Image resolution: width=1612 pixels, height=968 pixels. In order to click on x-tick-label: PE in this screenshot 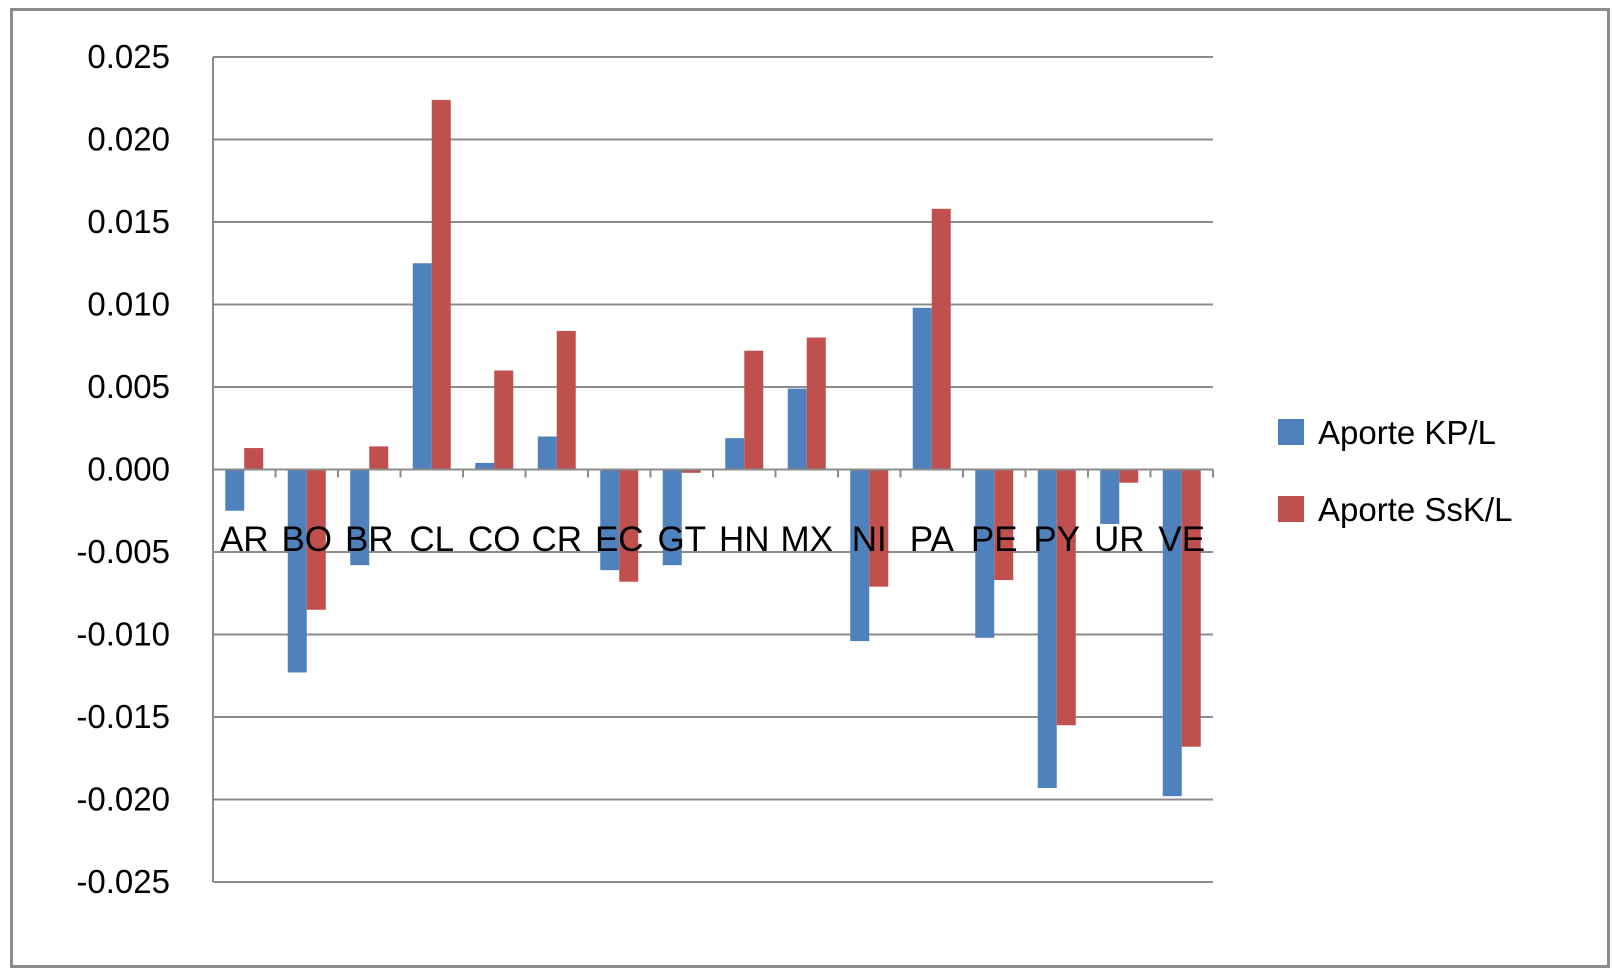, I will do `click(994, 539)`.